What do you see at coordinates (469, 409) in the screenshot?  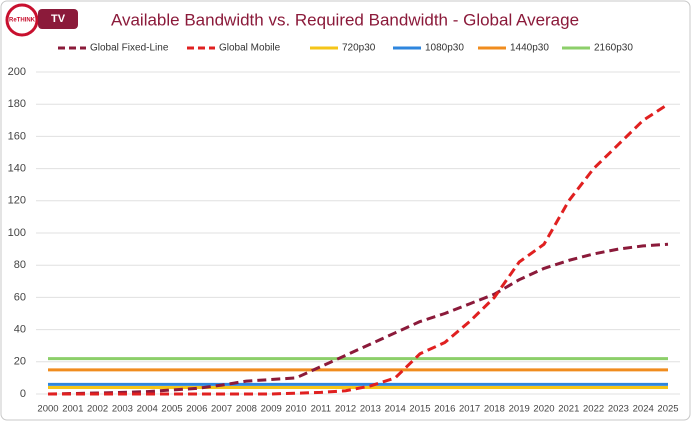 I see `x-tick-label: 2017` at bounding box center [469, 409].